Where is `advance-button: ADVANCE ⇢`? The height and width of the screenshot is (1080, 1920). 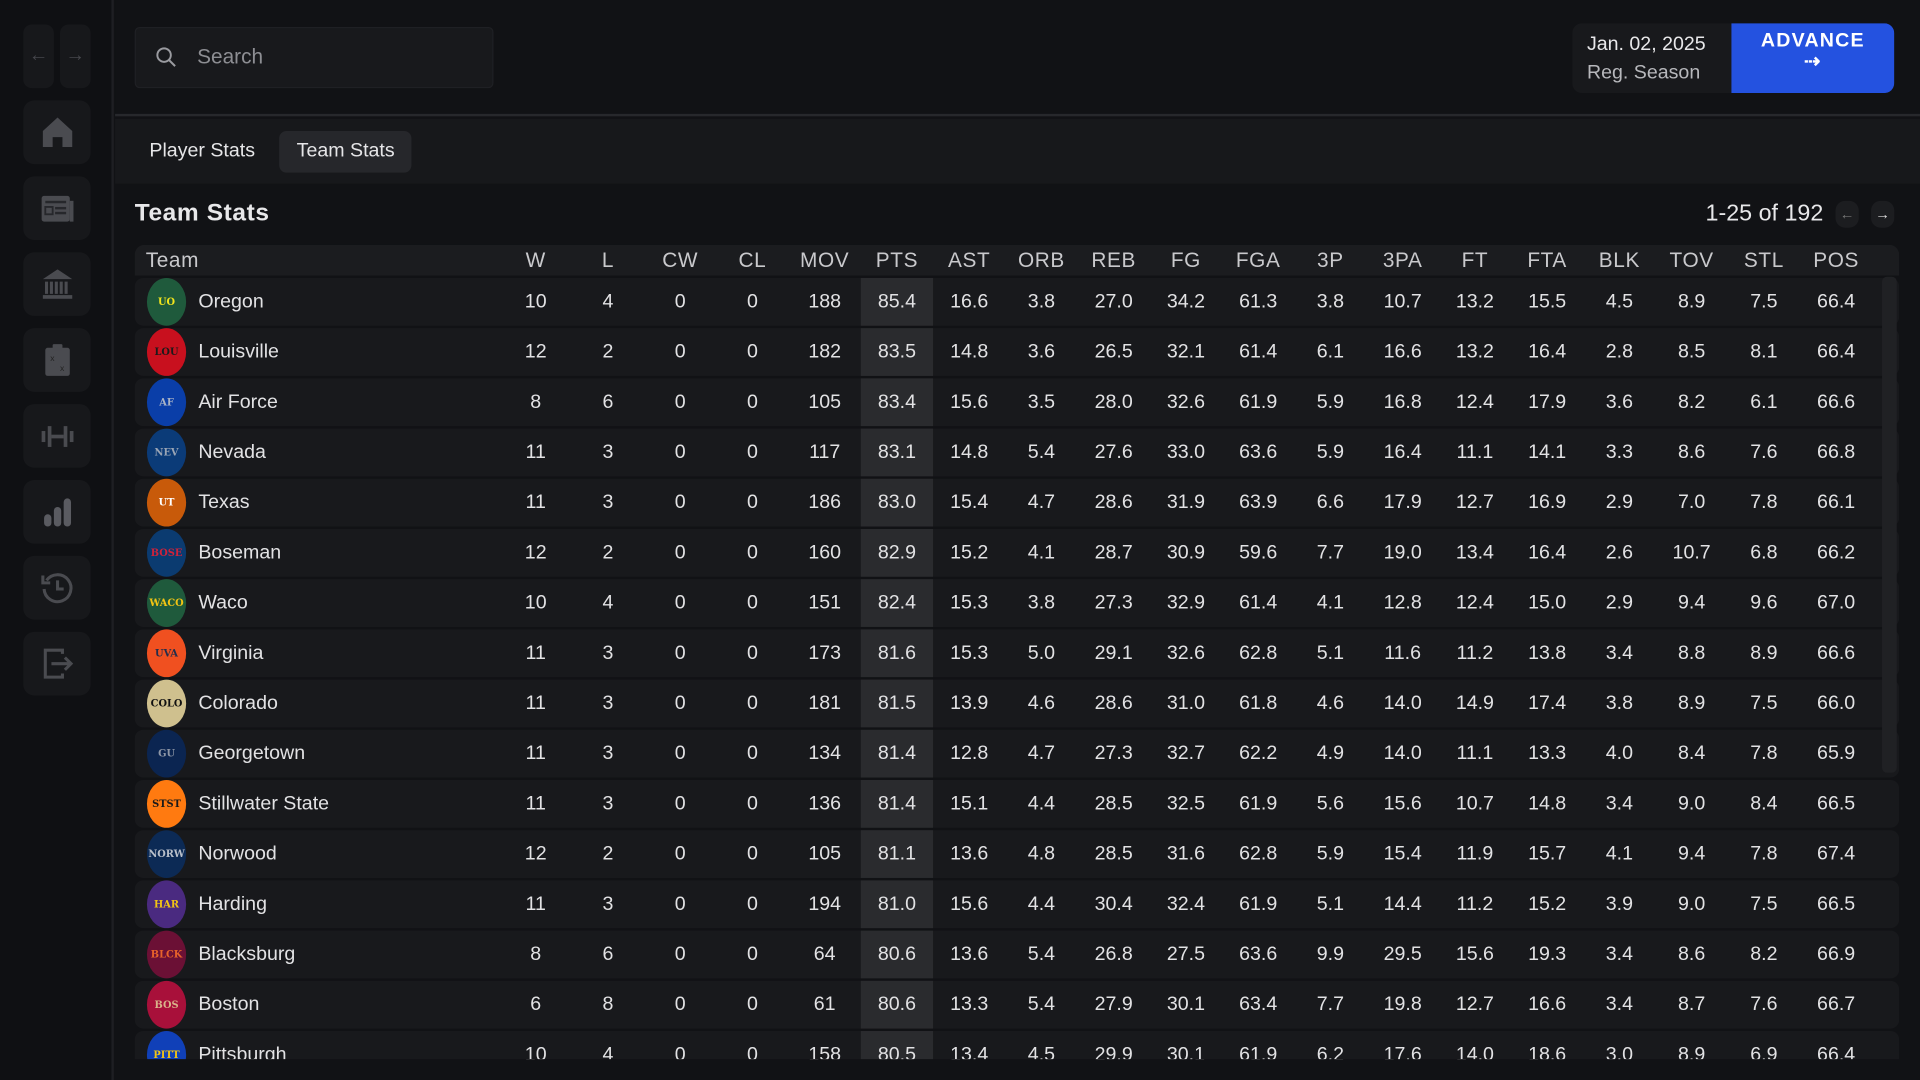 advance-button: ADVANCE ⇢ is located at coordinates (1813, 58).